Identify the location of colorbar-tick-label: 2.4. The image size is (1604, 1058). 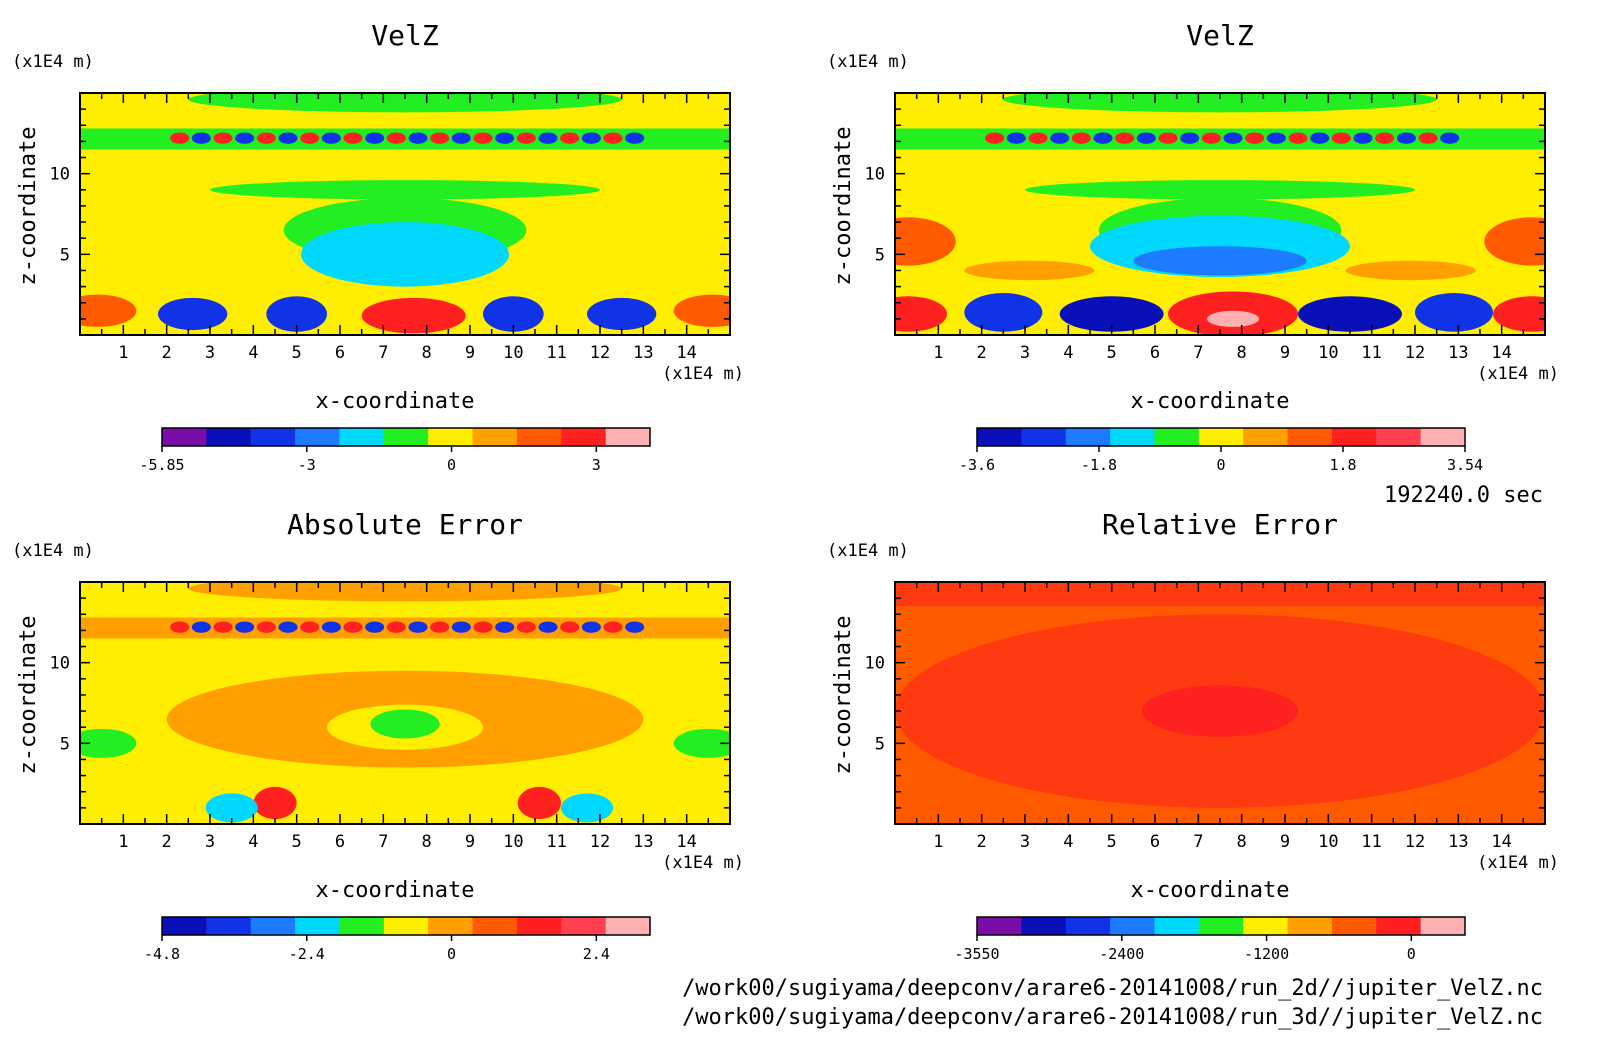
(596, 954).